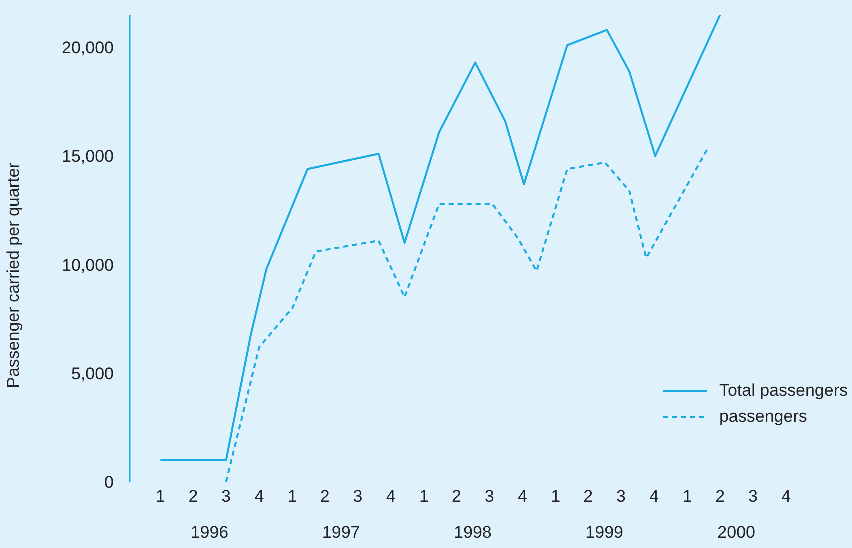 The image size is (852, 548). I want to click on y-axis-title: Passenger carried per quarter, so click(14, 275).